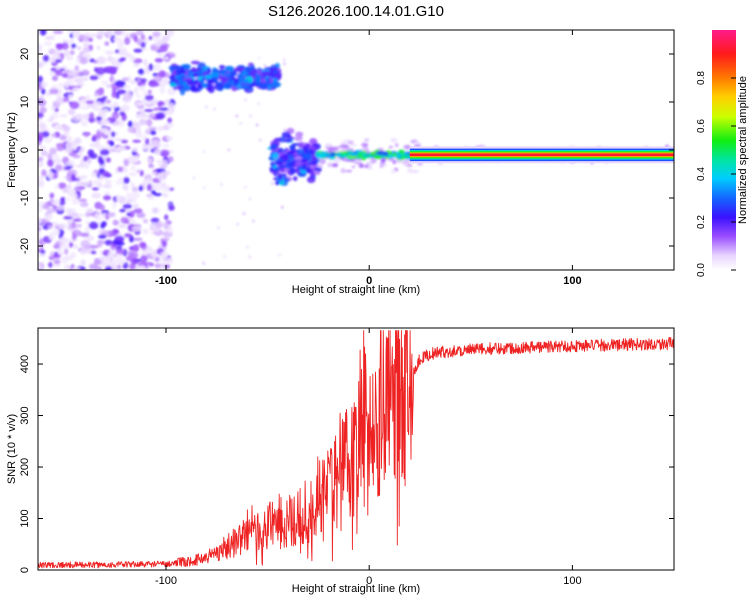 The image size is (750, 600). What do you see at coordinates (369, 281) in the screenshot?
I see `x-tick-label: 0` at bounding box center [369, 281].